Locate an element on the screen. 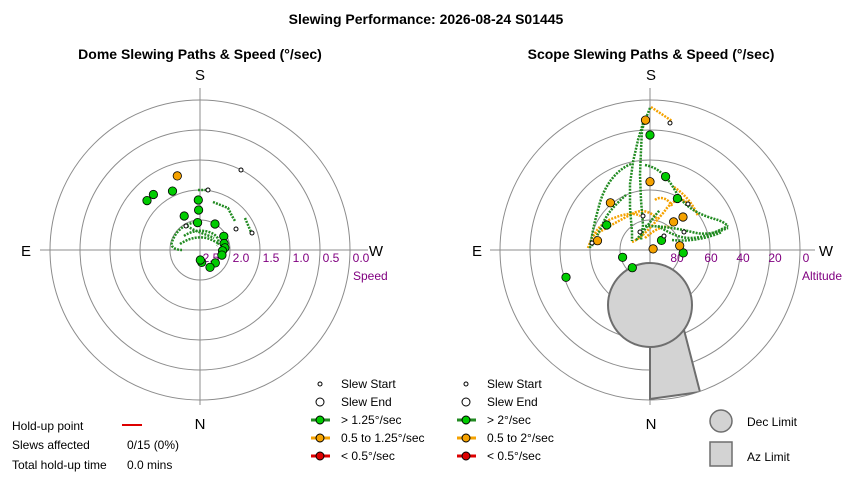  dome-ring-label: 2.0 is located at coordinates (241, 258).